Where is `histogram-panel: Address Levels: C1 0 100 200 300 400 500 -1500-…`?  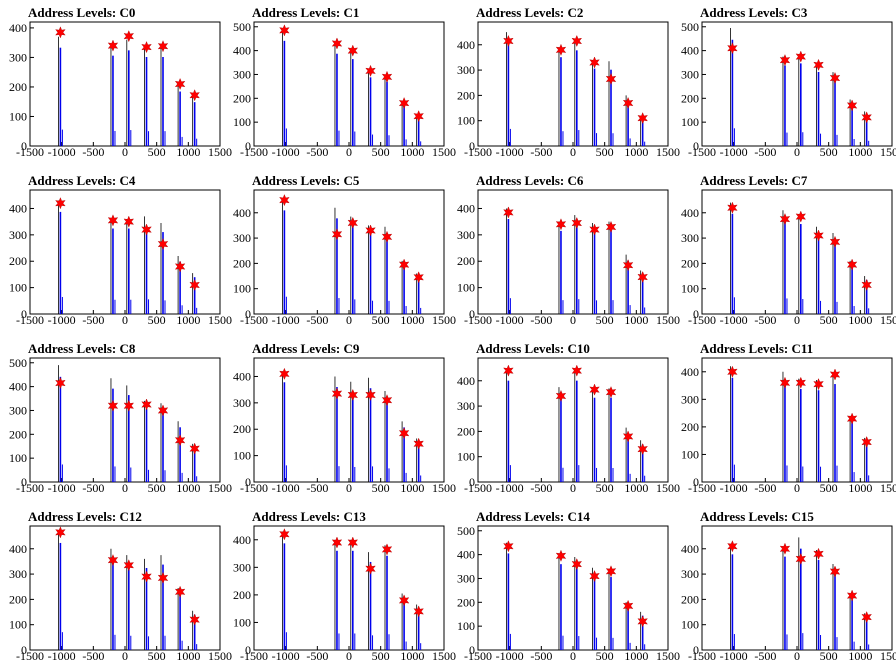
histogram-panel: Address Levels: C1 0 100 200 300 400 500 -1500-… is located at coordinates (340, 84).